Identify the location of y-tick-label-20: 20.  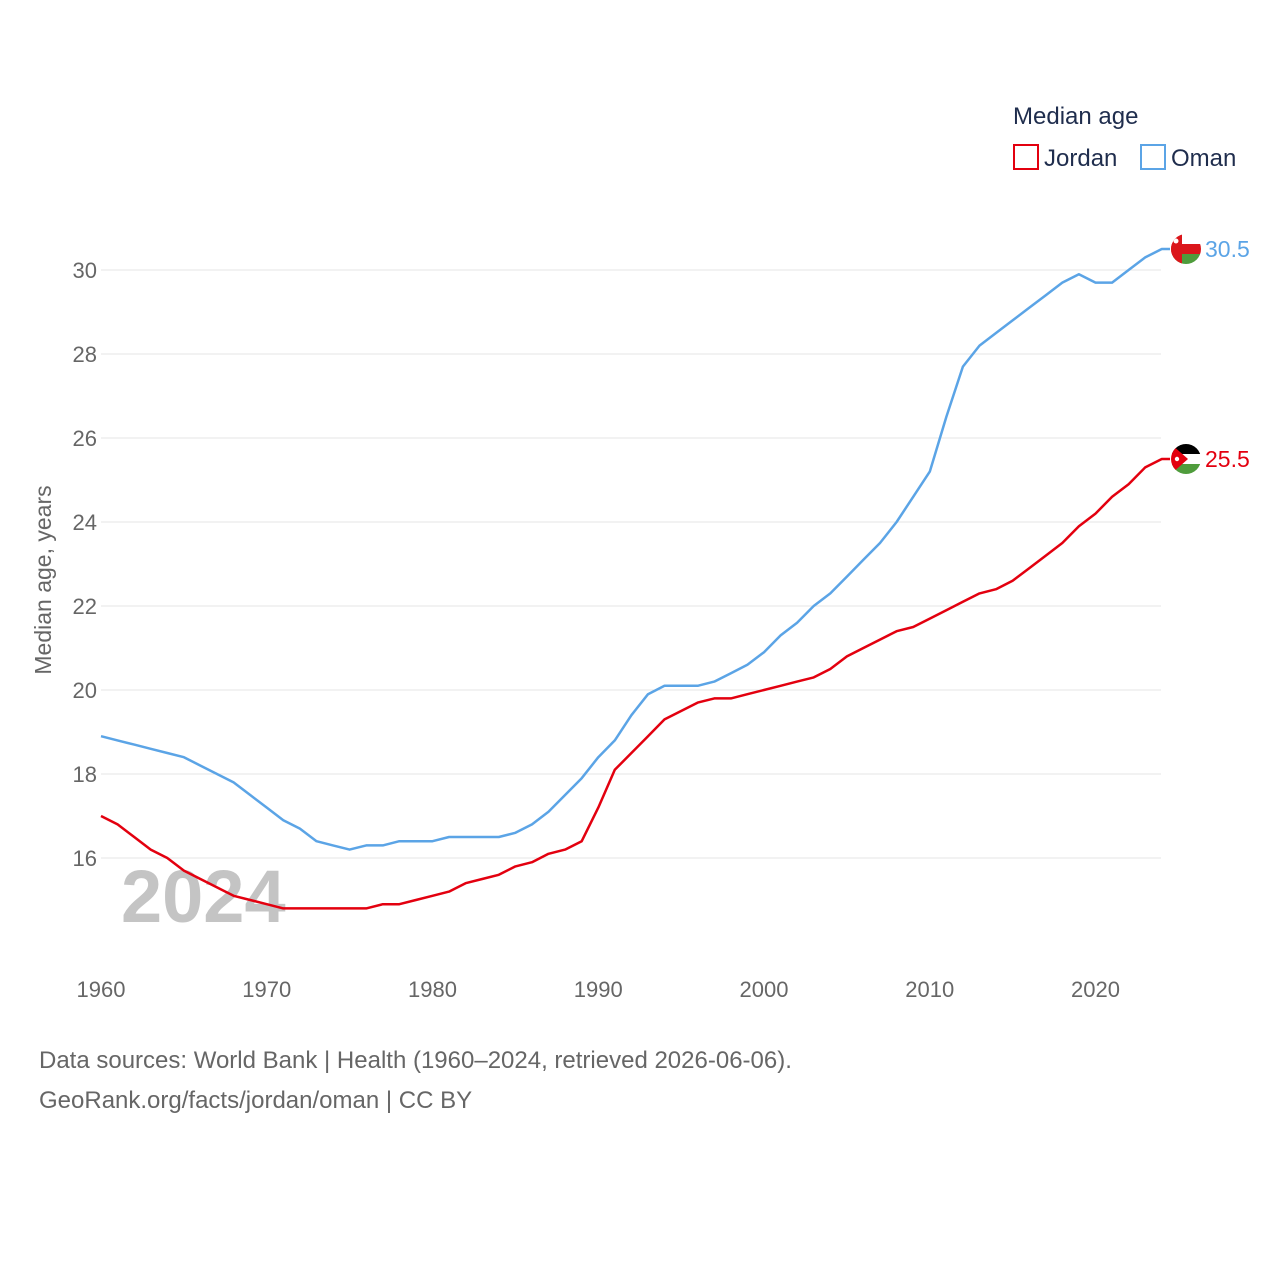
(85, 690).